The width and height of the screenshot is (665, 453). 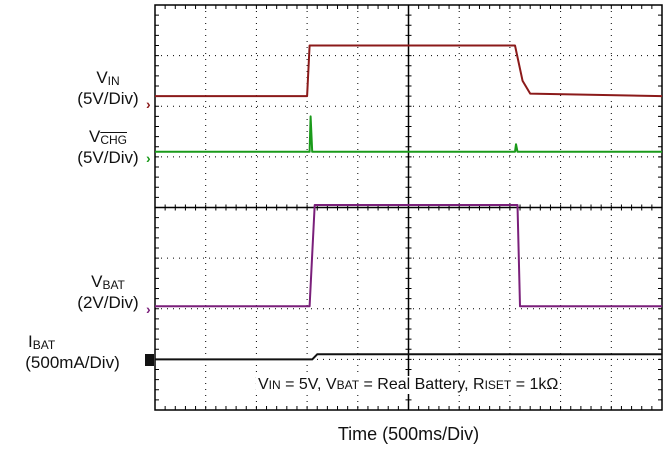 What do you see at coordinates (408, 134) in the screenshot?
I see `trace-vchg` at bounding box center [408, 134].